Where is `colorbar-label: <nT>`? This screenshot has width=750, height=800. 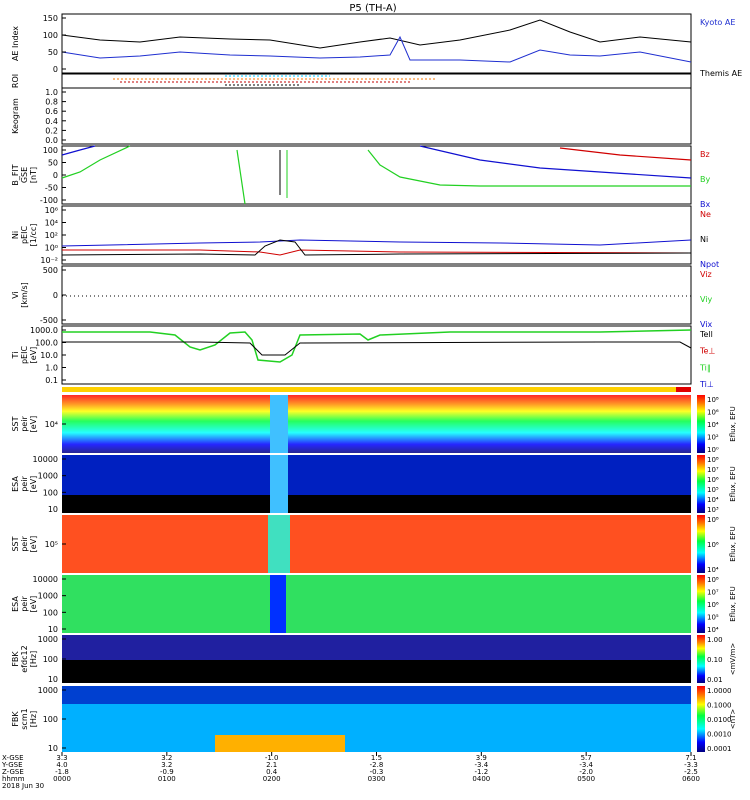 colorbar-label: <nT> is located at coordinates (733, 719).